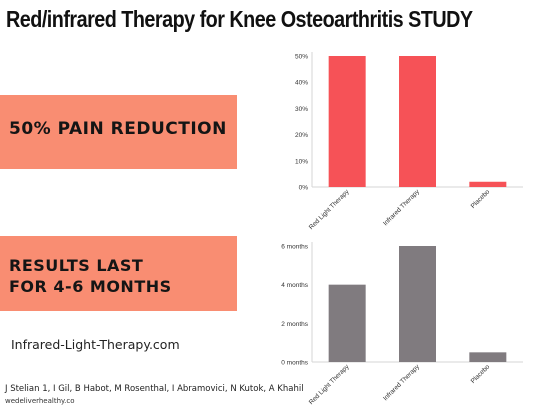 The height and width of the screenshot is (412, 550). I want to click on domain-credit: wedeliverhealthy.co, so click(40, 401).